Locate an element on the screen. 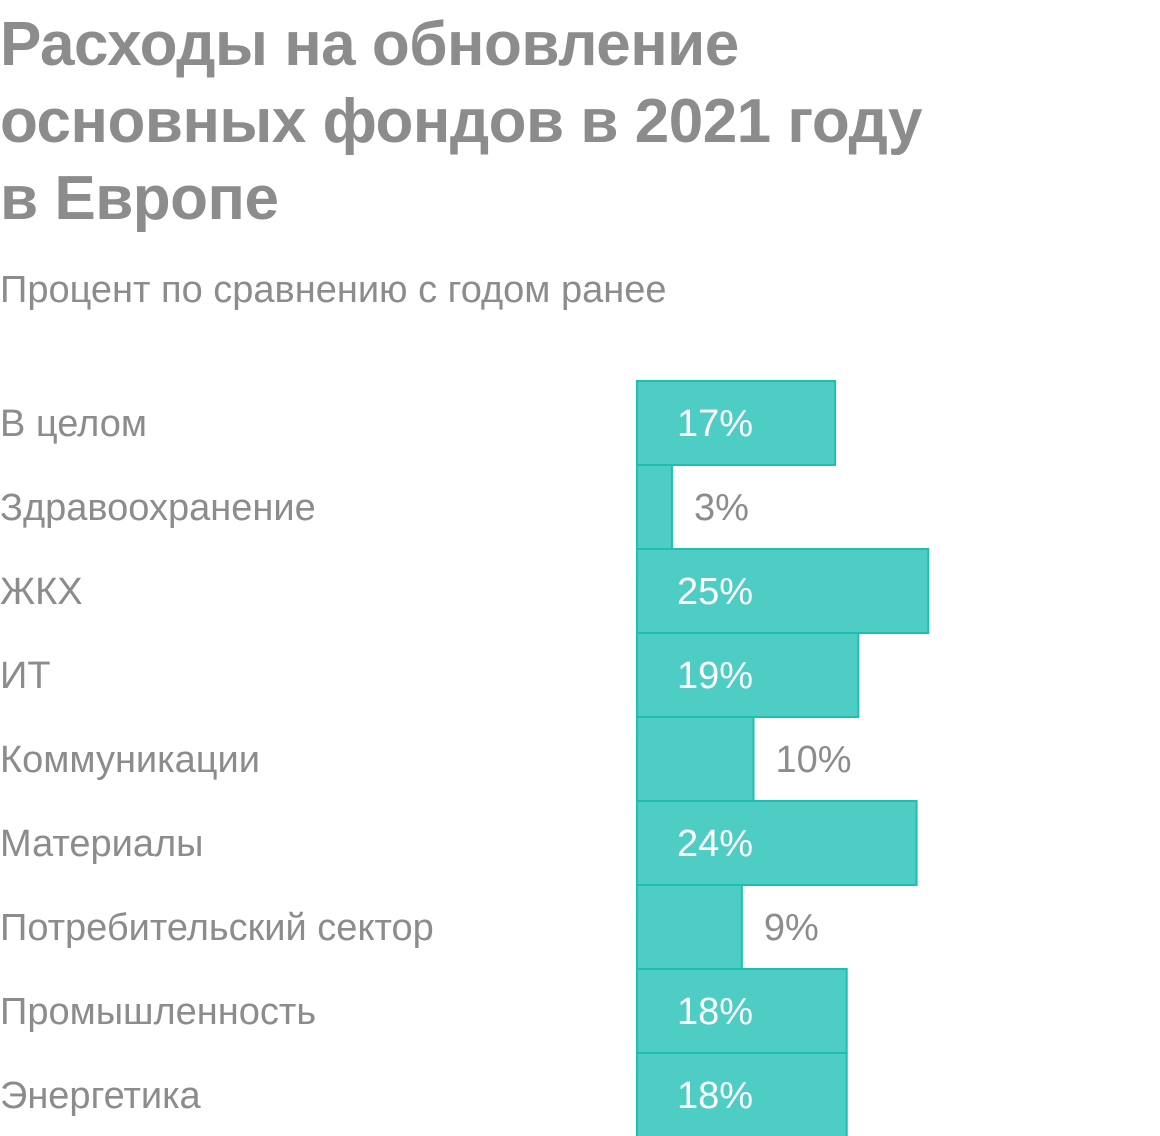  bar-row: Потребительский сектор 9% is located at coordinates (409, 927).